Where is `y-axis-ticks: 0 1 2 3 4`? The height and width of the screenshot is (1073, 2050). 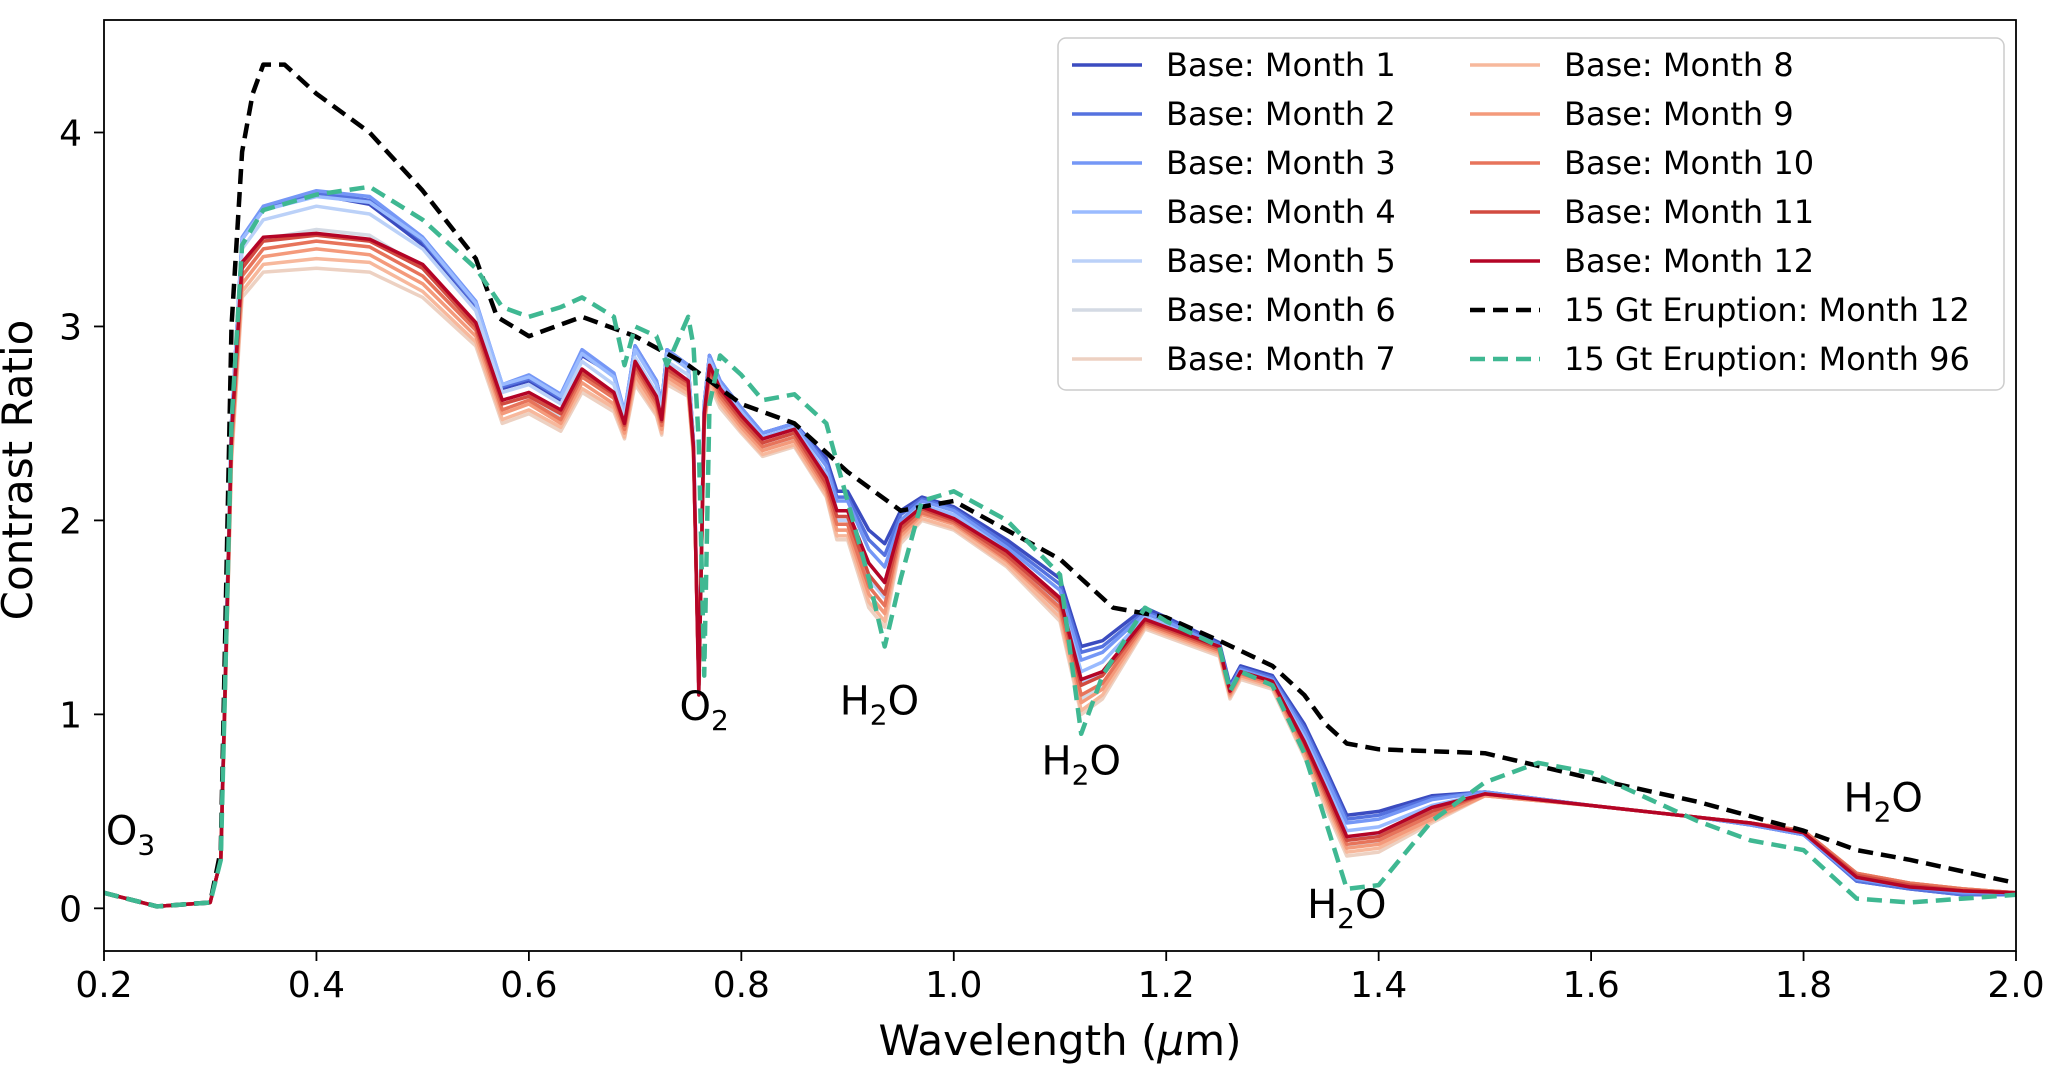
y-axis-ticks: 0 1 2 3 4 is located at coordinates (81, 521).